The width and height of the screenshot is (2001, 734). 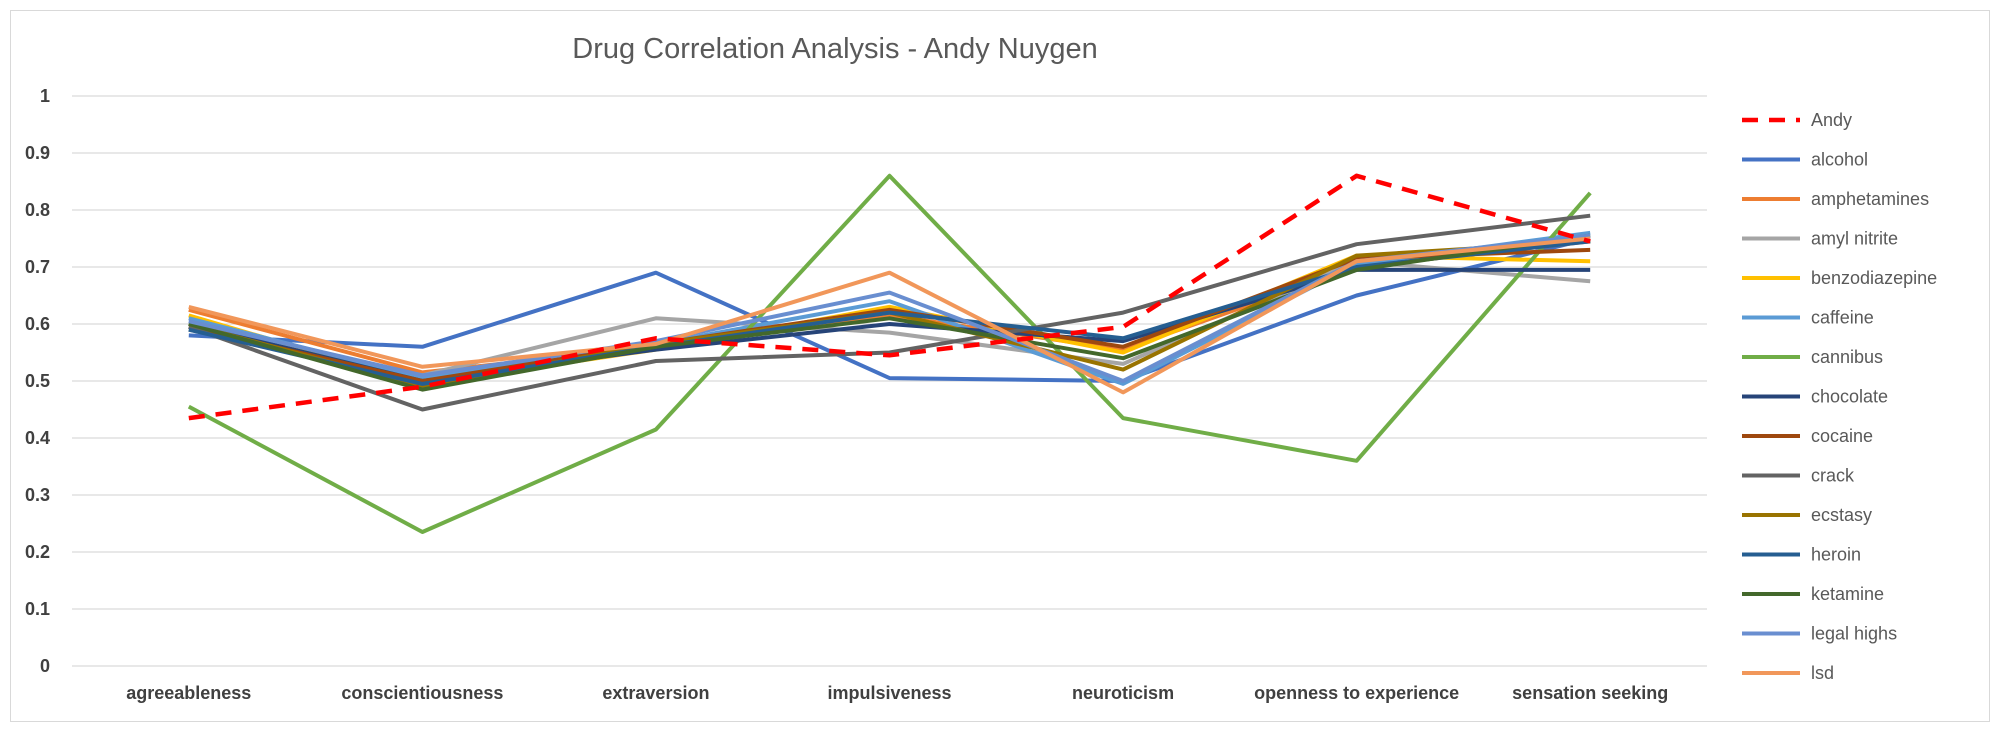 I want to click on series-line-alcohol, so click(x=889, y=309).